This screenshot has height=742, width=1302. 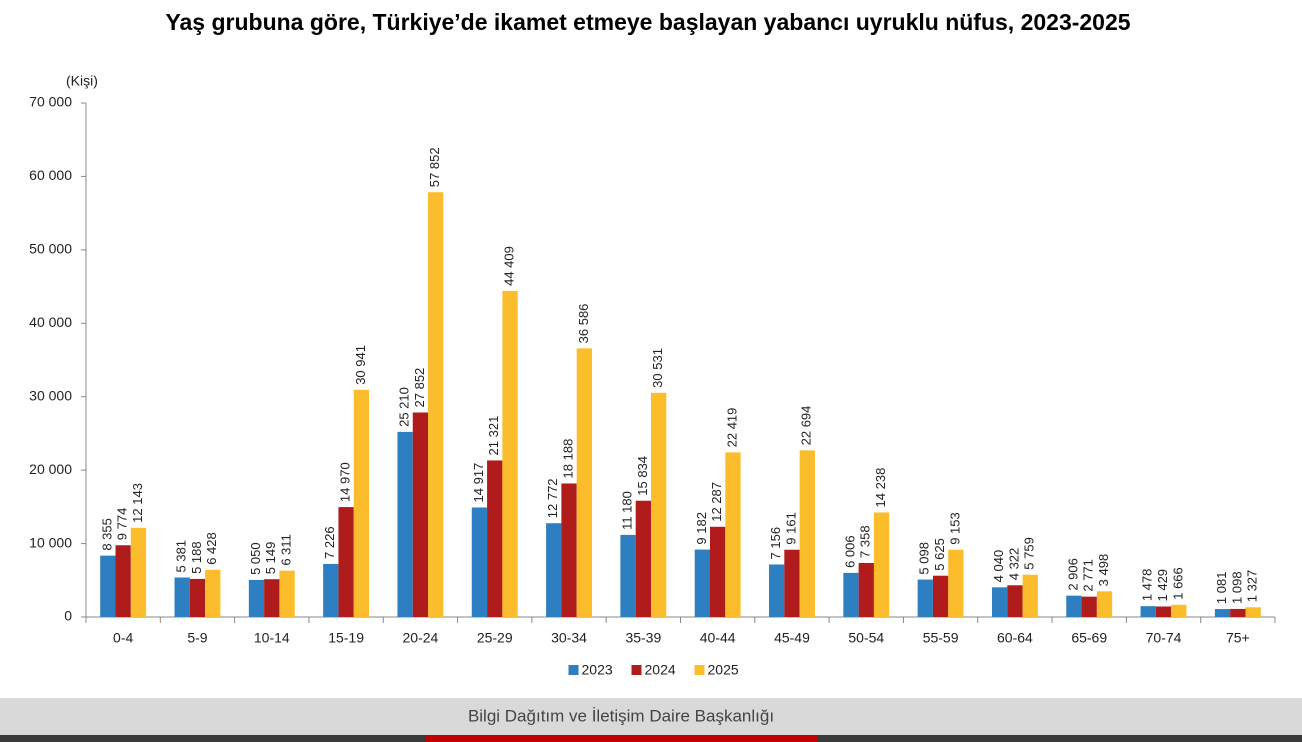 What do you see at coordinates (211, 548) in the screenshot?
I see `value-label: 6 428` at bounding box center [211, 548].